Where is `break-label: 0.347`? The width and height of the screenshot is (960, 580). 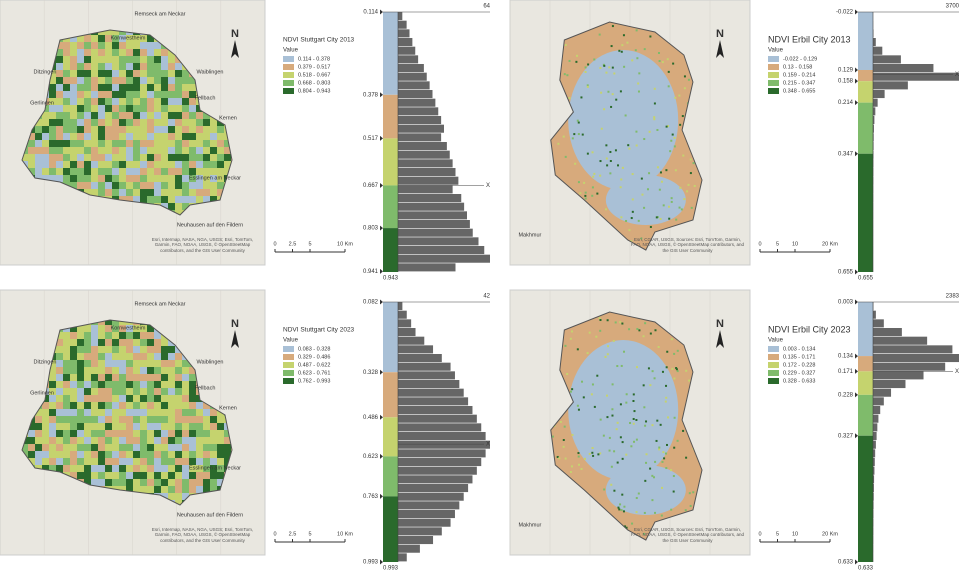
break-label: 0.347 is located at coordinates (846, 154).